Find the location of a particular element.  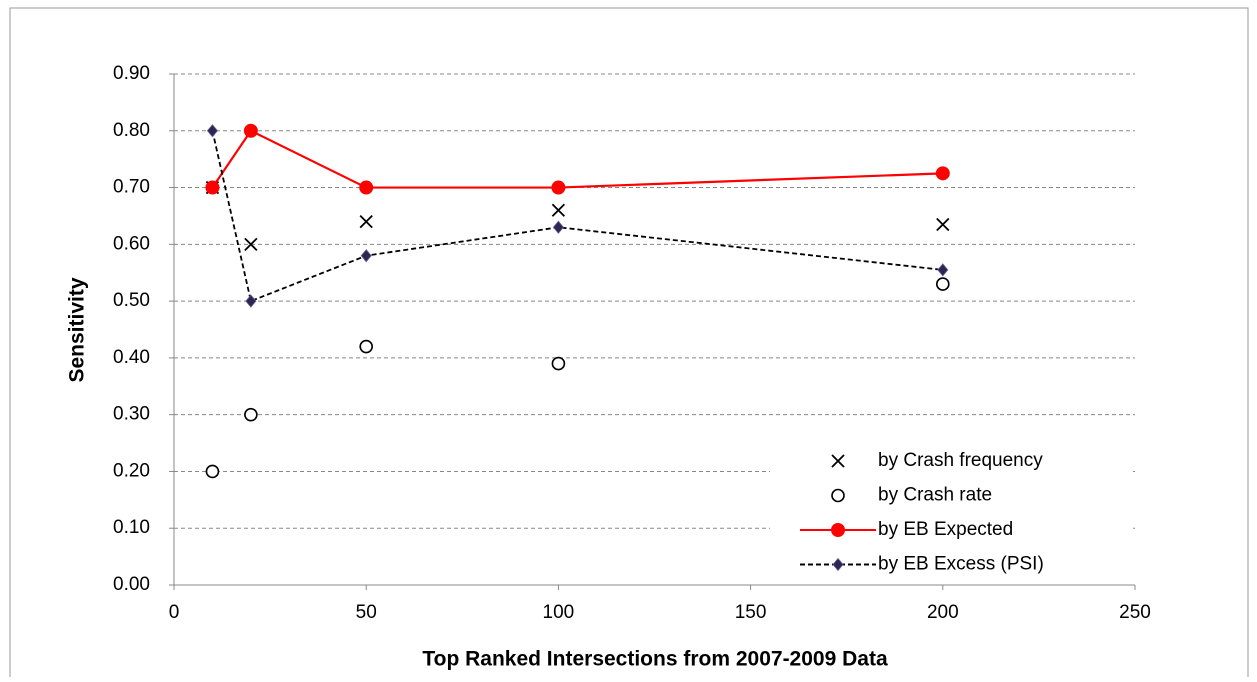

y-tick-label: 0.90 is located at coordinates (131, 73).